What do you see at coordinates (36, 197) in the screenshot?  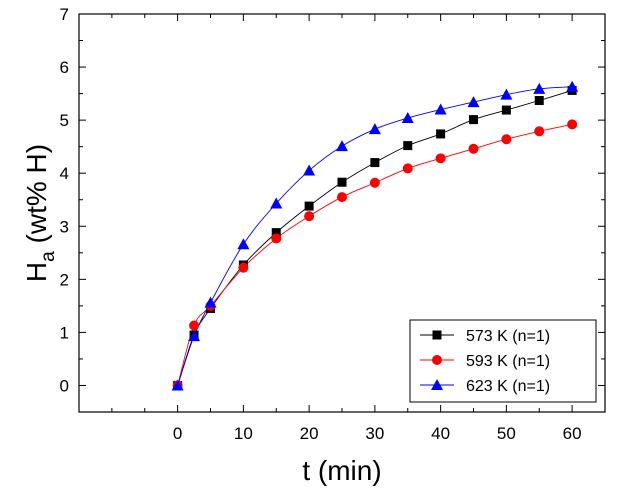 I see `y-axis-title-rest: (wt% H)` at bounding box center [36, 197].